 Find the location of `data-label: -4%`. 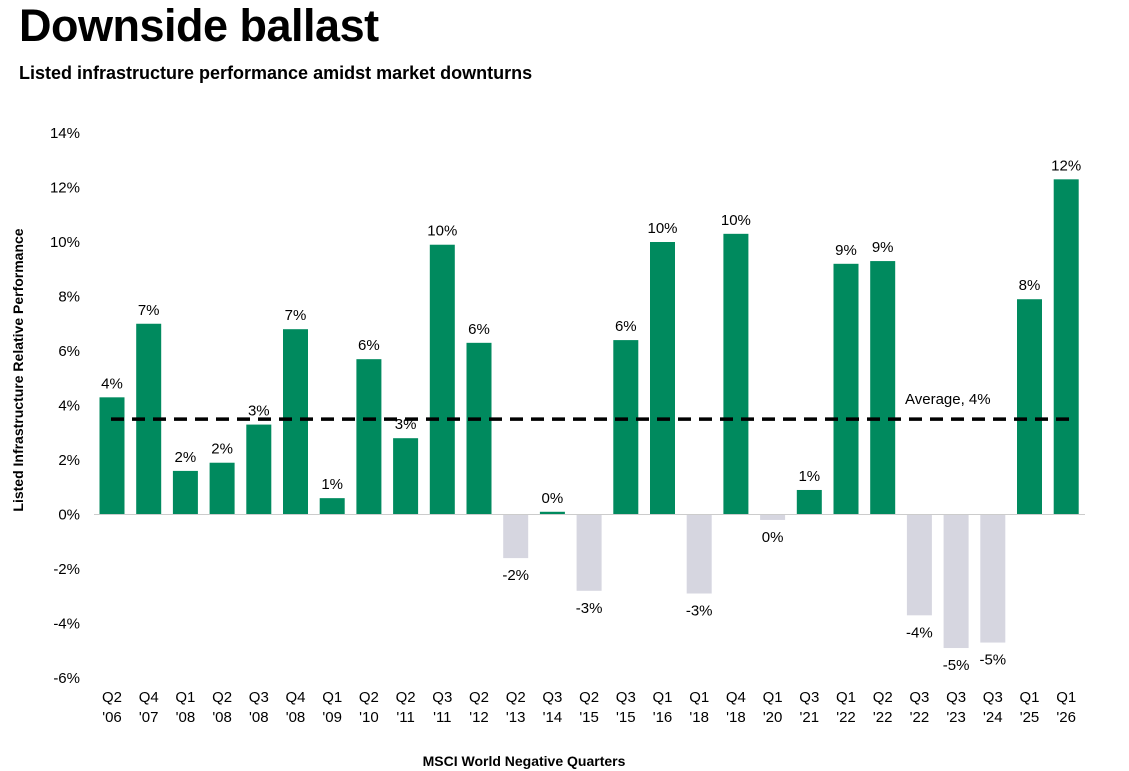

data-label: -4% is located at coordinates (919, 632).